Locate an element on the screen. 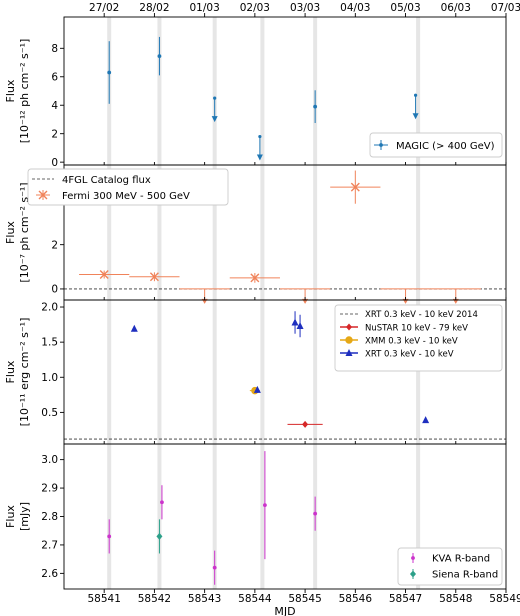  top-tick-label-7: 06/03 is located at coordinates (456, 8).